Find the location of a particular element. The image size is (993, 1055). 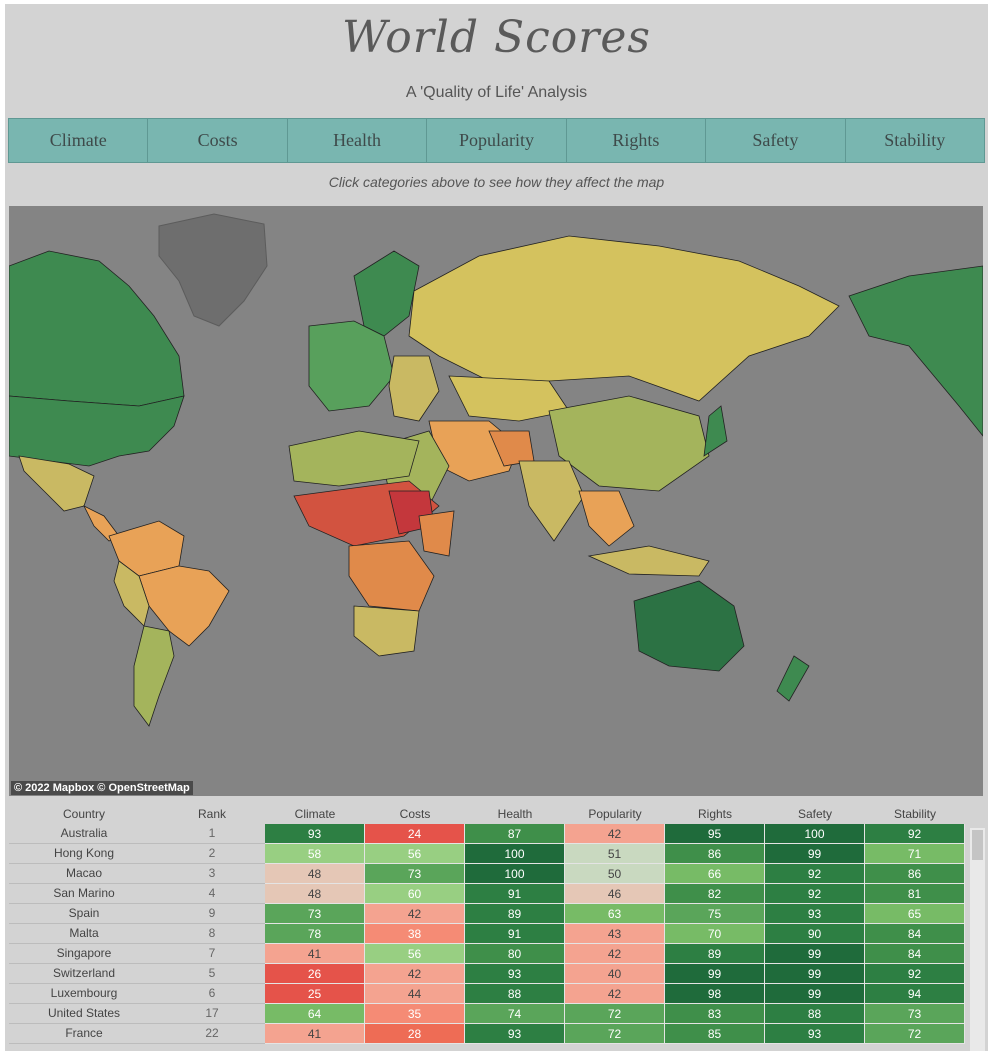

table-row: Malta 8 78 38 91 43 70 90 84 is located at coordinates (487, 934).